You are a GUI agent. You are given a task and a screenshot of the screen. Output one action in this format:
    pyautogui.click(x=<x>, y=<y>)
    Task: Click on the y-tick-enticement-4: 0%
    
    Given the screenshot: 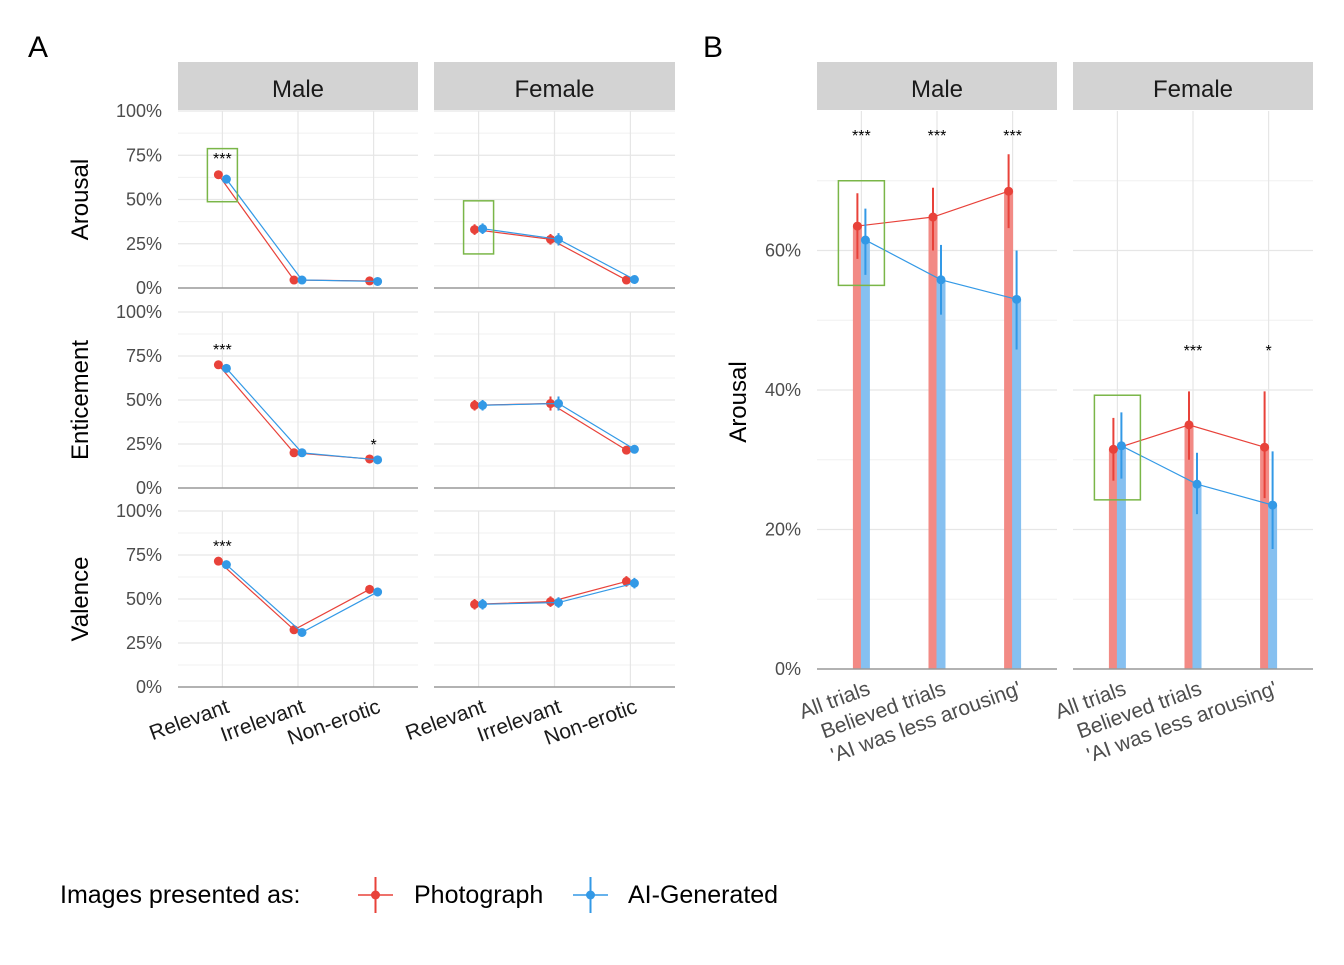 What is the action you would take?
    pyautogui.click(x=149, y=488)
    